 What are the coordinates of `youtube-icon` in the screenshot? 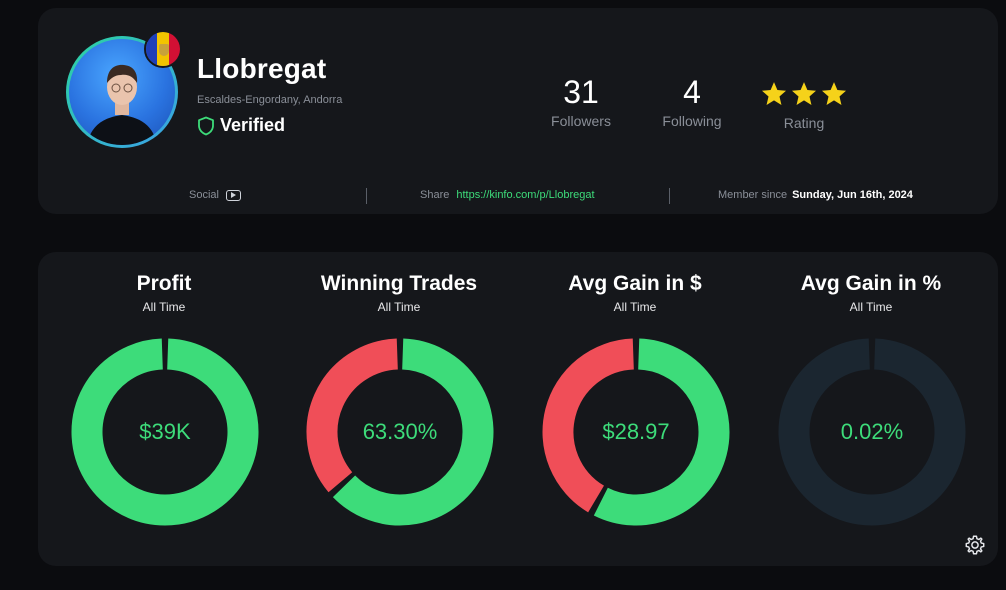 It's located at (233, 195).